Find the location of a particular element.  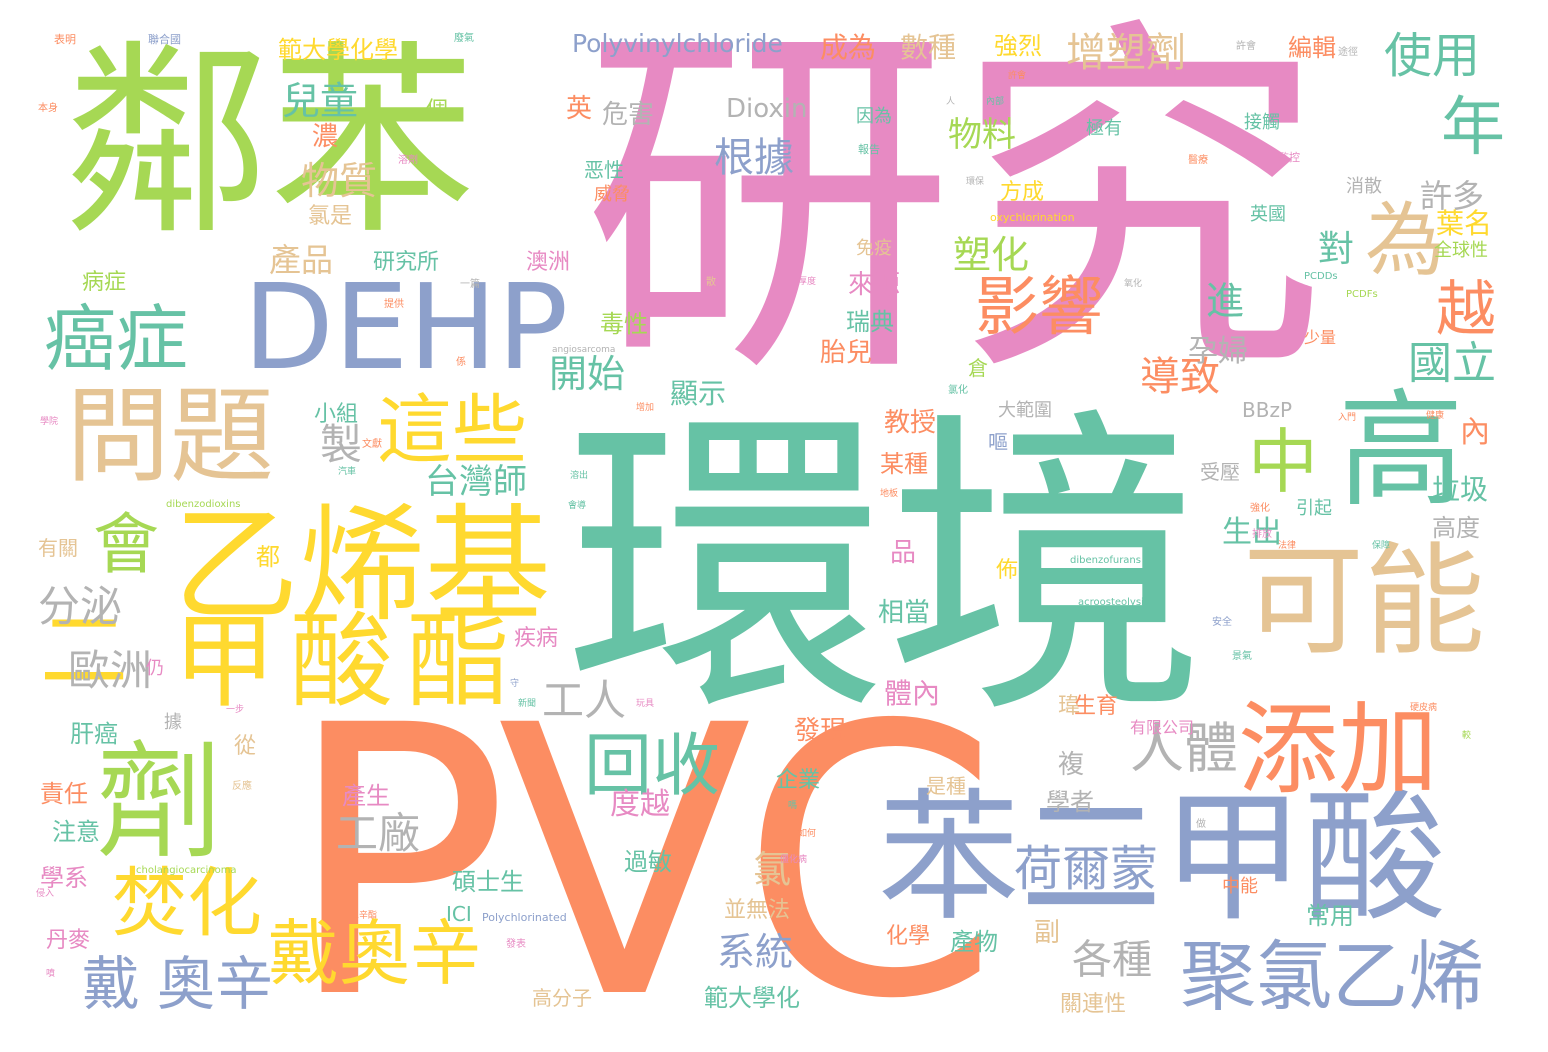

word: 副 is located at coordinates (1047, 933).